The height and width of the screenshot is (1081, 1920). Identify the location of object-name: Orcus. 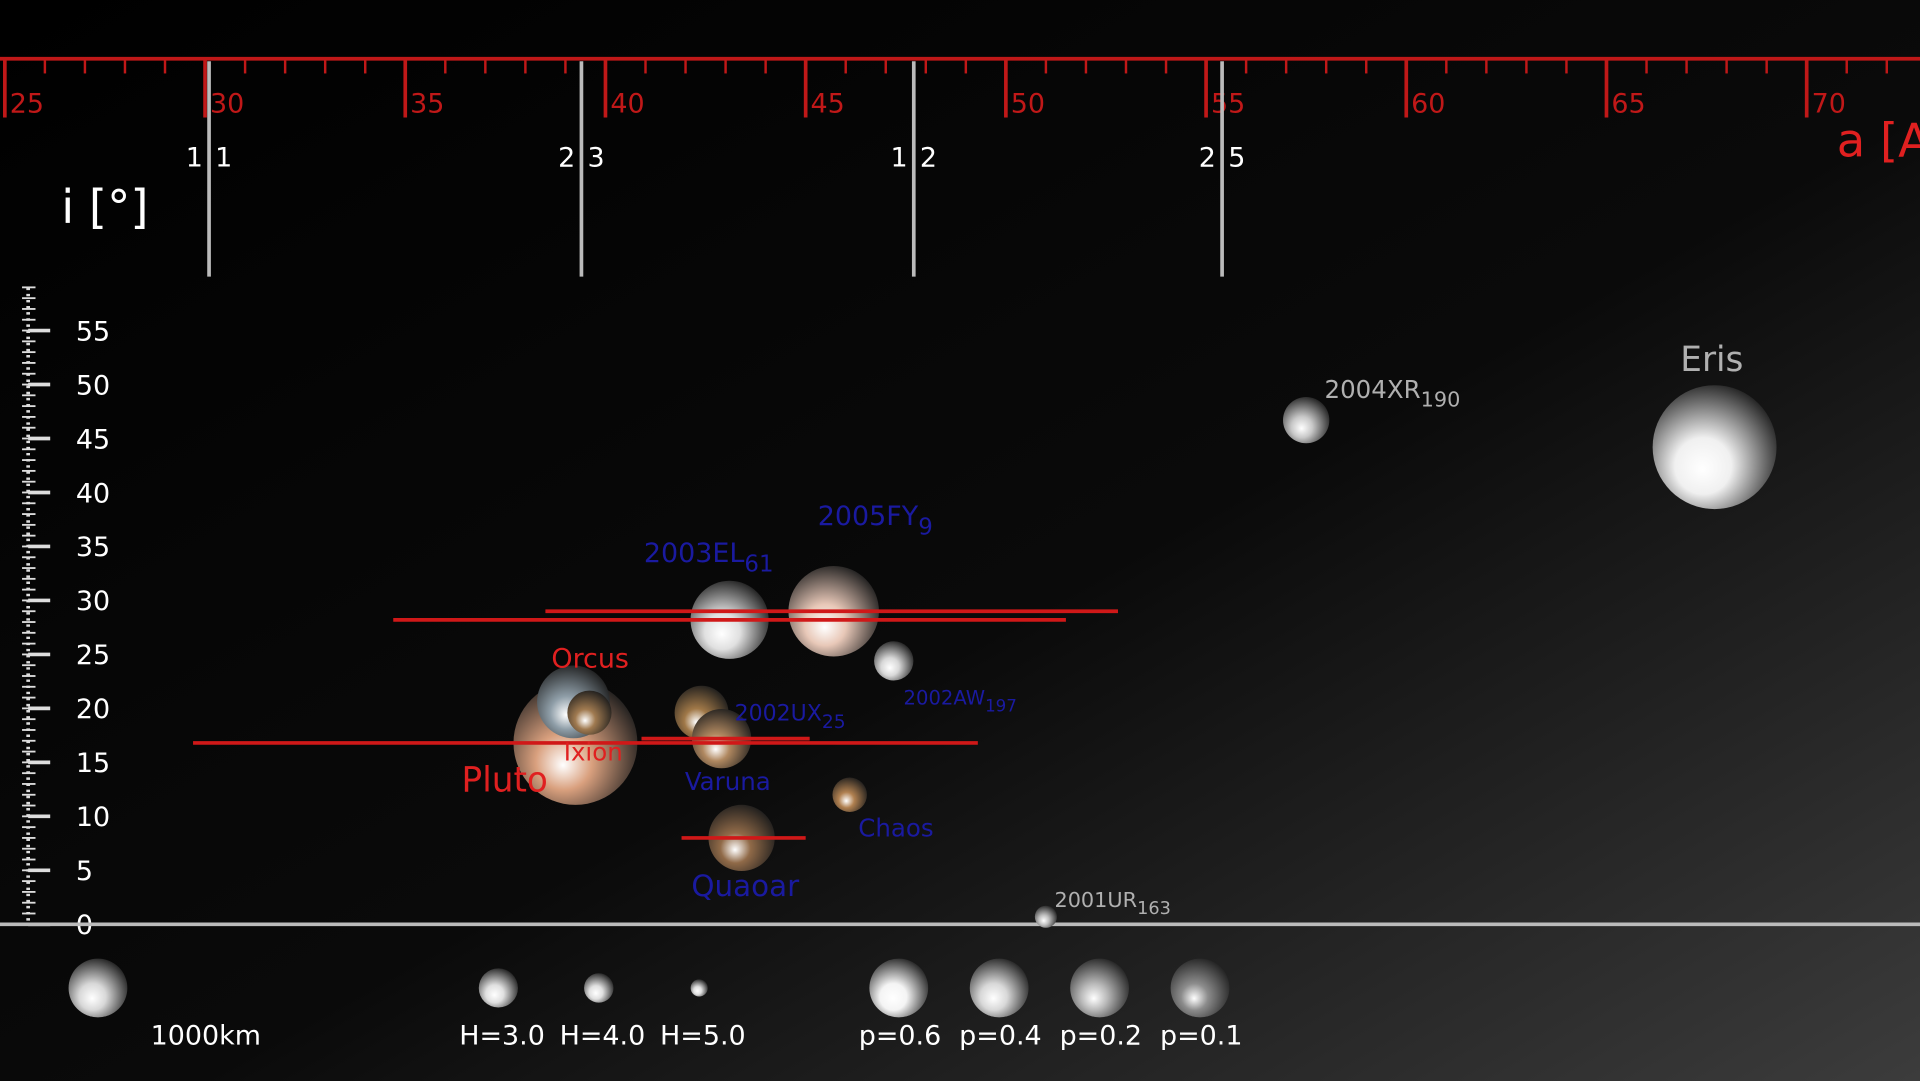
(590, 658).